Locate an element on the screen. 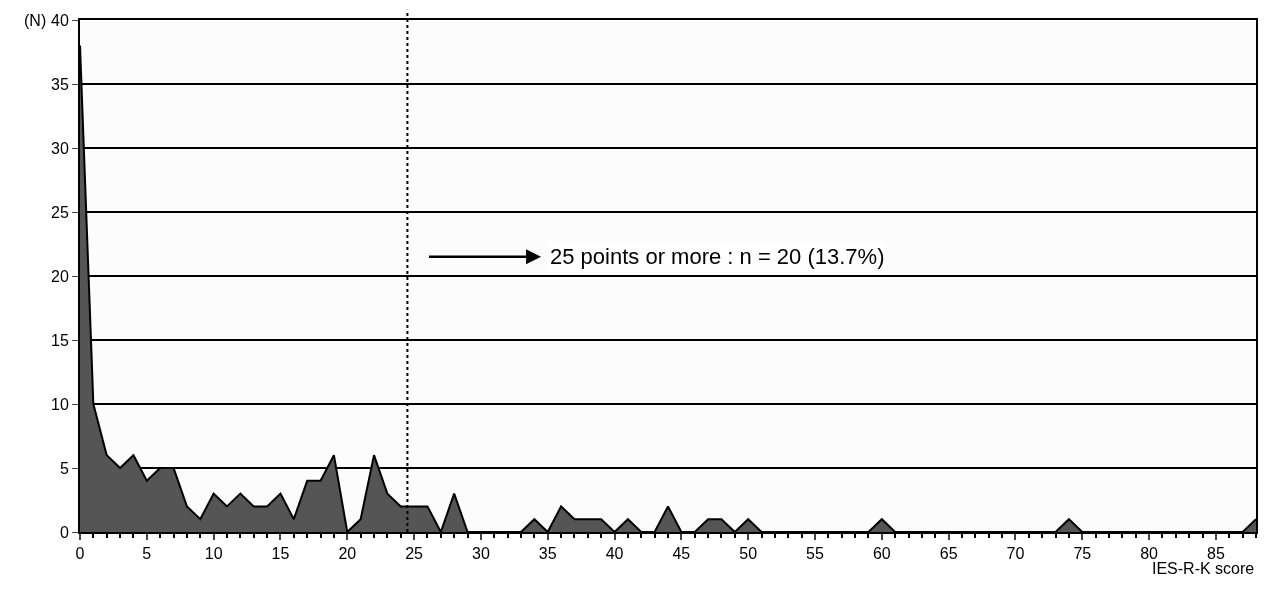  annotation: 25 points or more : n = 20 (13.7%) is located at coordinates (717, 256).